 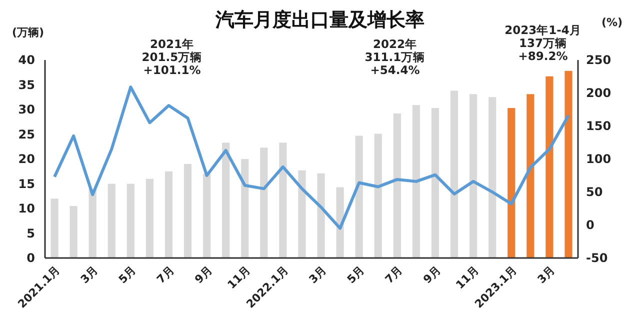 What do you see at coordinates (599, 93) in the screenshot?
I see `y2-tick-label: 200` at bounding box center [599, 93].